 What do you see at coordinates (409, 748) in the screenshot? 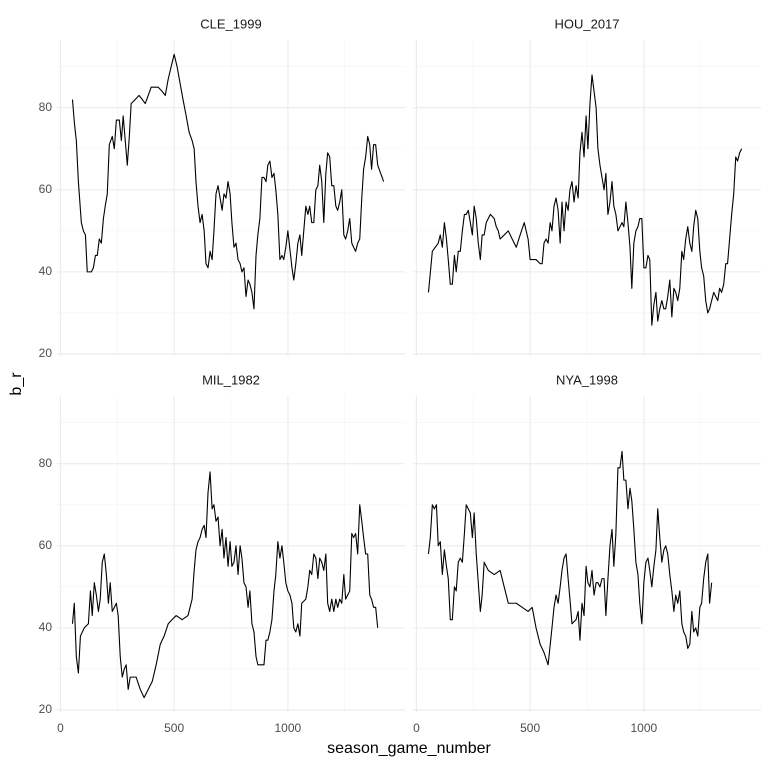
I see `x-axis-title: season_game_number` at bounding box center [409, 748].